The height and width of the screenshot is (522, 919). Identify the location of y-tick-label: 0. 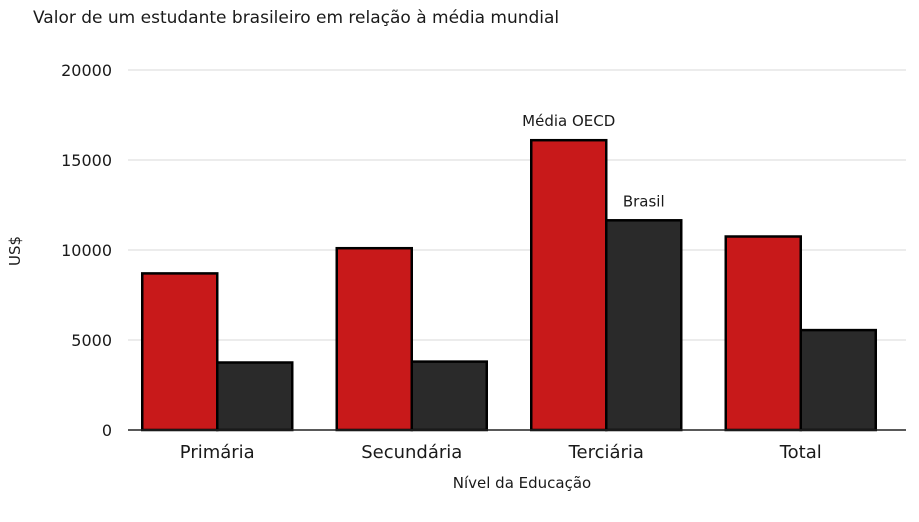
(107, 430).